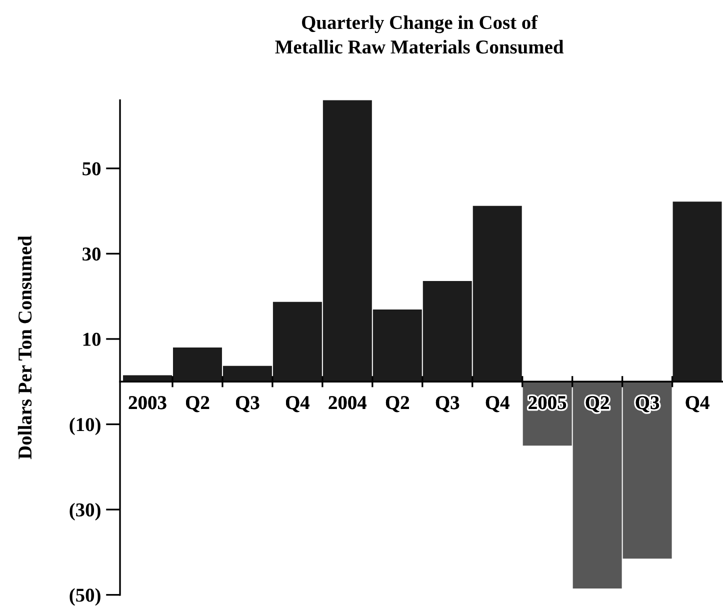 The height and width of the screenshot is (607, 723). What do you see at coordinates (697, 292) in the screenshot?
I see `bar` at bounding box center [697, 292].